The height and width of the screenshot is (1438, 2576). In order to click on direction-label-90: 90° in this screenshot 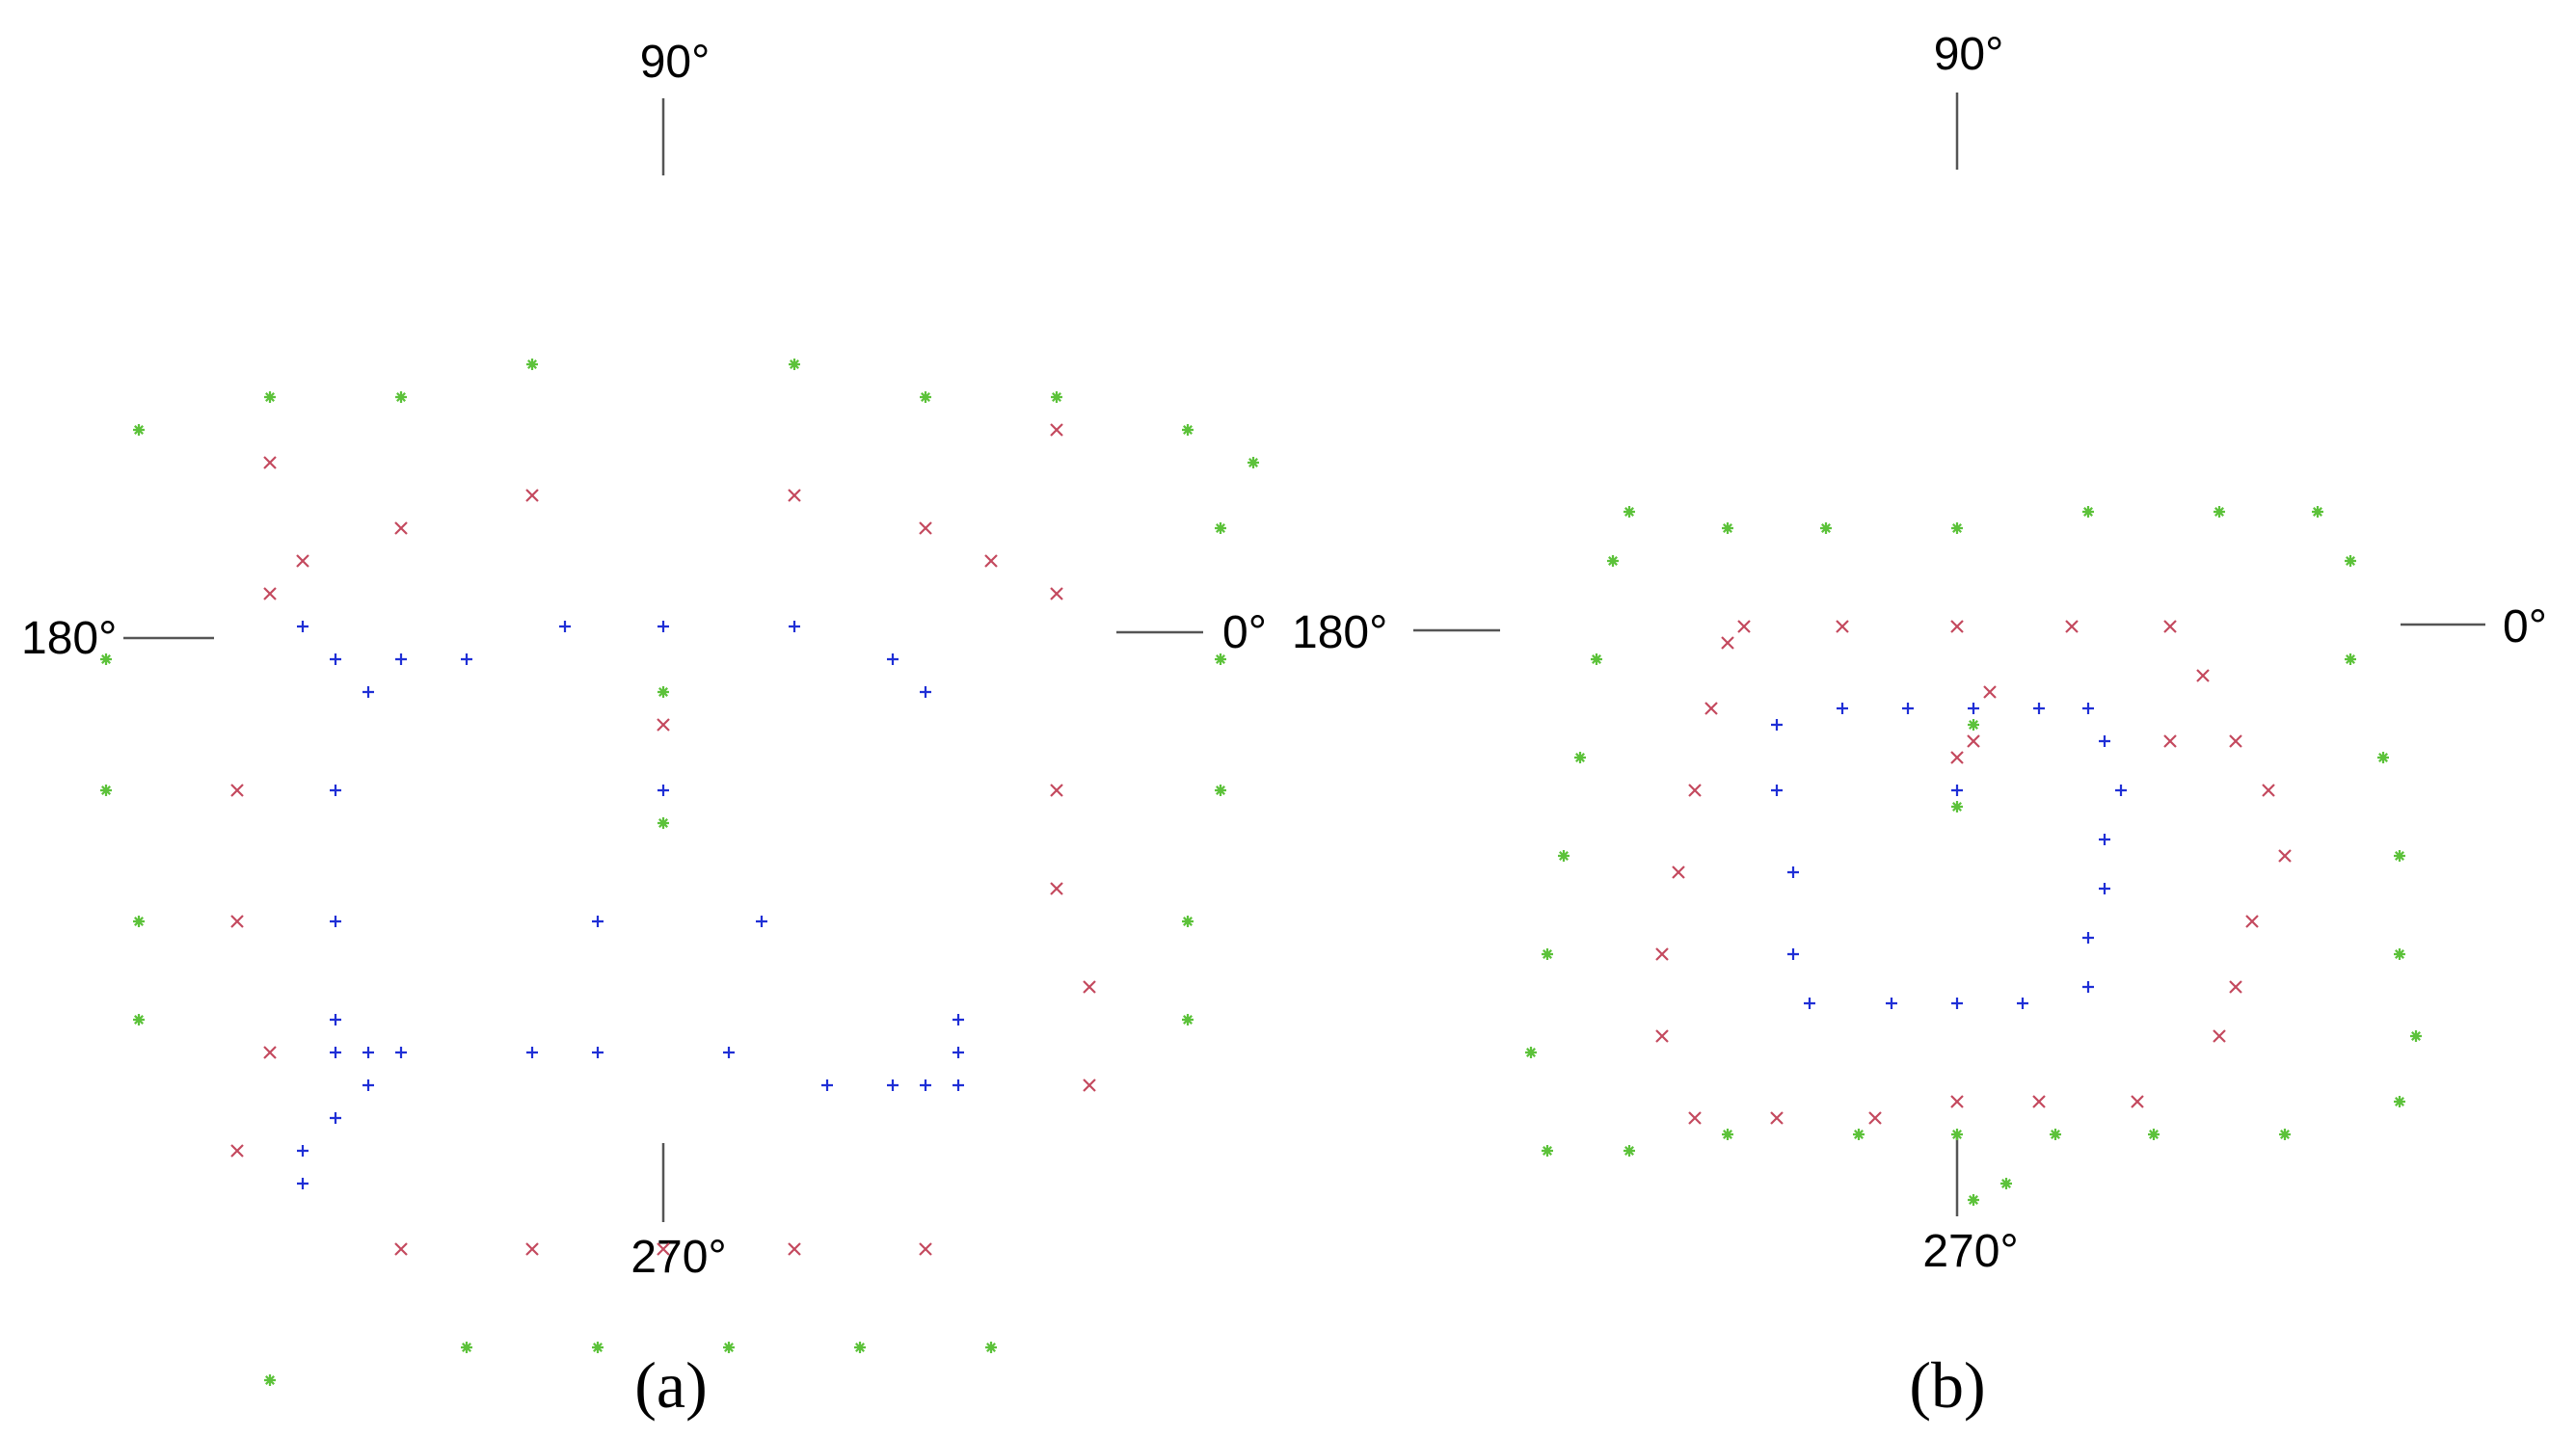, I will do `click(1969, 54)`.